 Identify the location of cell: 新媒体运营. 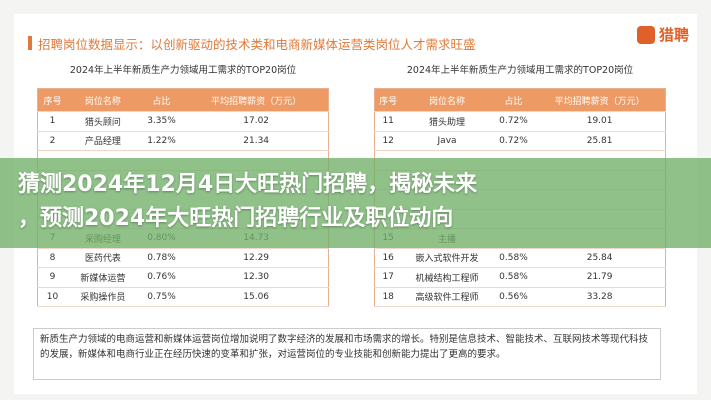
(103, 277).